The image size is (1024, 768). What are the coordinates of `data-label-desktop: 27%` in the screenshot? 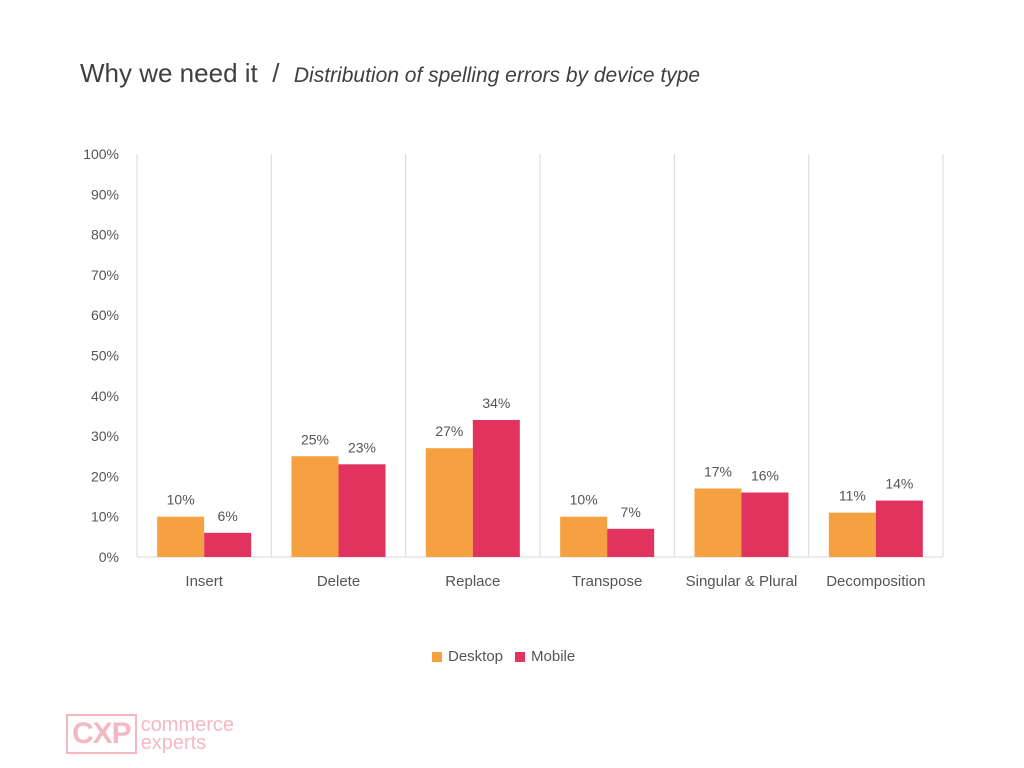 It's located at (449, 431).